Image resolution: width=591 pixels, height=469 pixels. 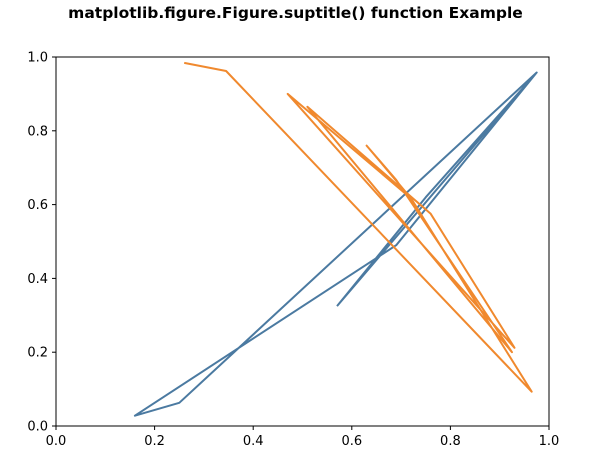 I want to click on y-tick-label: 0.6, so click(x=37, y=205).